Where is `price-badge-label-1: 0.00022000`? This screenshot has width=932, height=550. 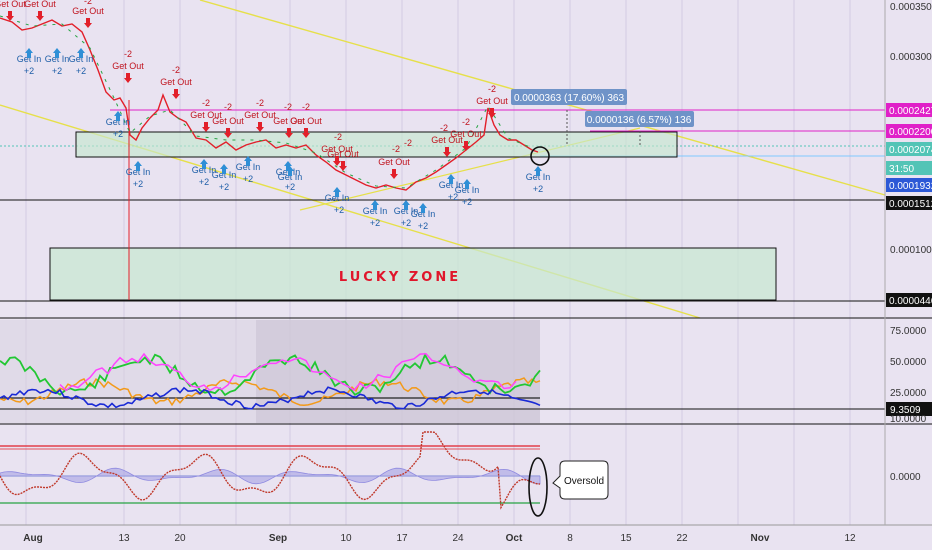 price-badge-label-1: 0.00022000 is located at coordinates (910, 132).